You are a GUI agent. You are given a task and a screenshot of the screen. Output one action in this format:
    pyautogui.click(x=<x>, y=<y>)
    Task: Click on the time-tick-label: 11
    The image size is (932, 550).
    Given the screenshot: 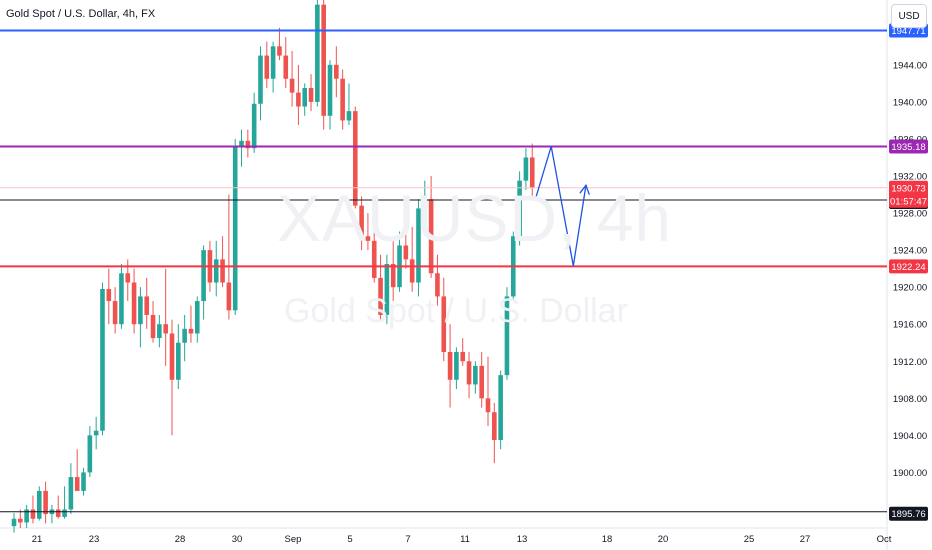 What is the action you would take?
    pyautogui.click(x=465, y=539)
    